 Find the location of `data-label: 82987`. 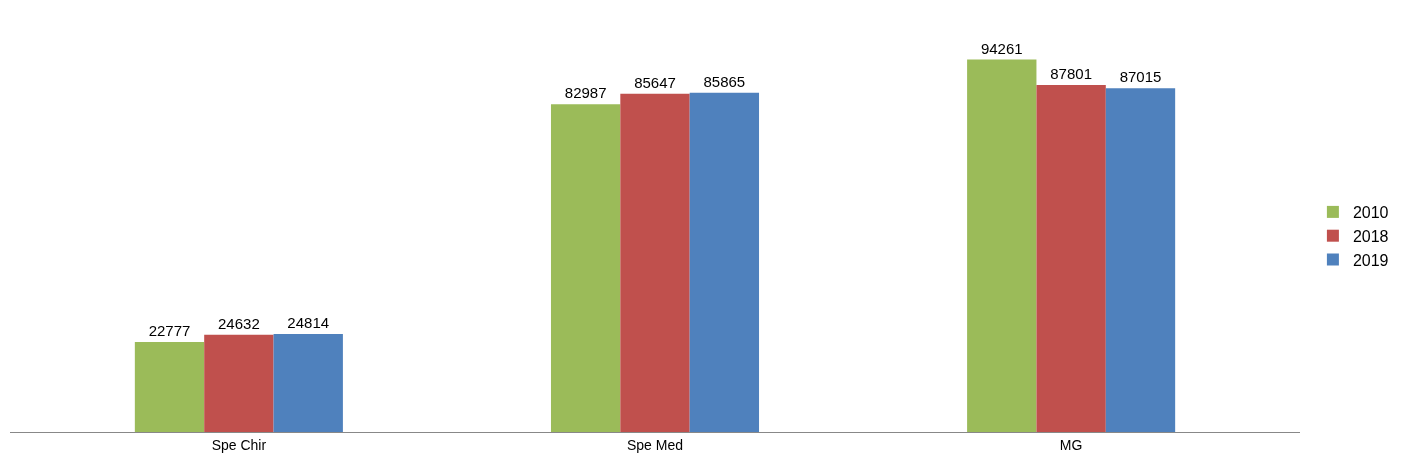

data-label: 82987 is located at coordinates (585, 93).